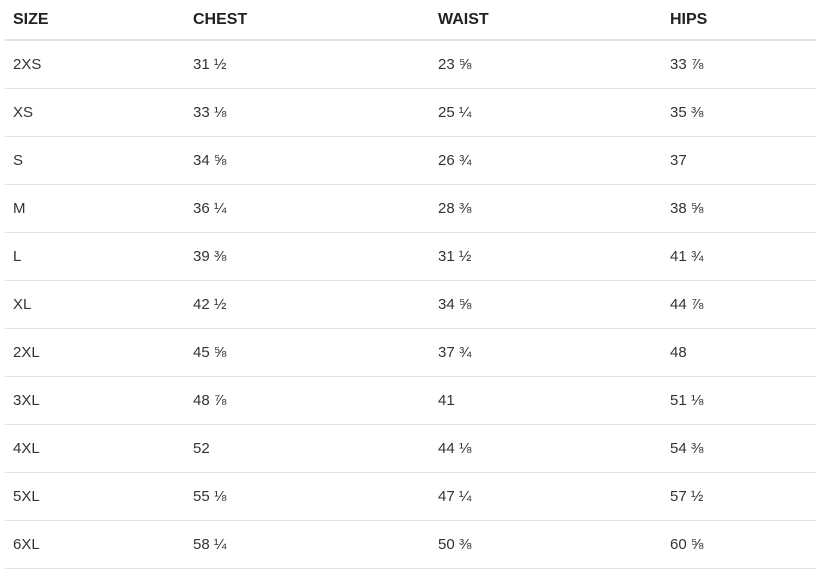  What do you see at coordinates (739, 496) in the screenshot?
I see `cell-hips: 57 ½` at bounding box center [739, 496].